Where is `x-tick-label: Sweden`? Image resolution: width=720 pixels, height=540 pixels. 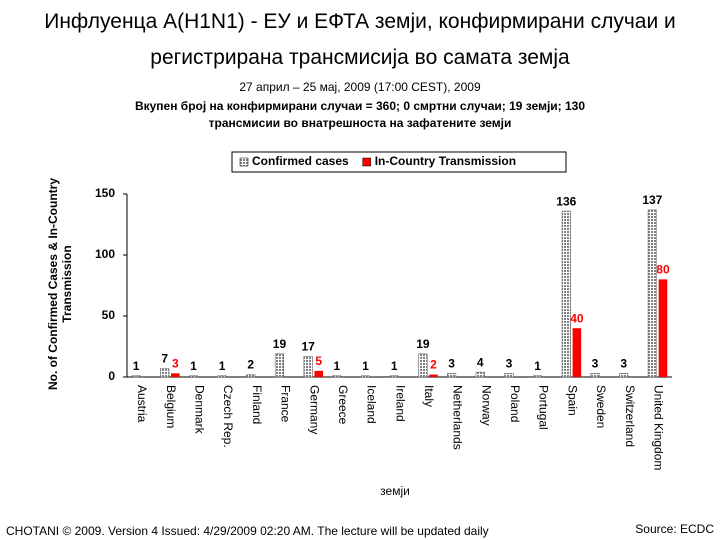
x-tick-label: Sweden is located at coordinates (601, 406).